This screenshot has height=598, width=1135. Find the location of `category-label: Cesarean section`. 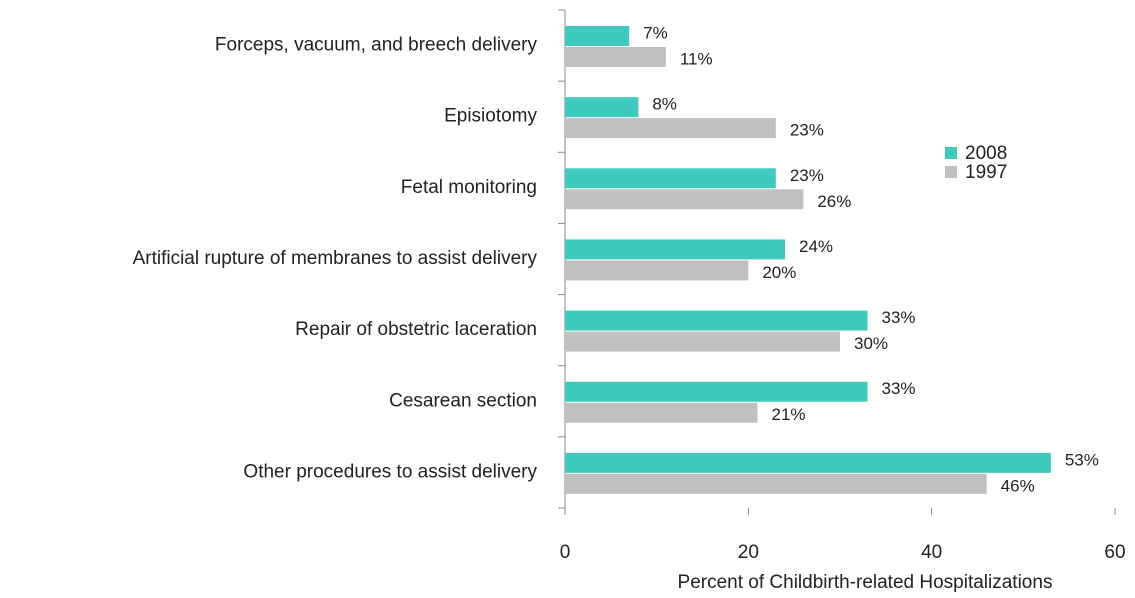

category-label: Cesarean section is located at coordinates (463, 400).